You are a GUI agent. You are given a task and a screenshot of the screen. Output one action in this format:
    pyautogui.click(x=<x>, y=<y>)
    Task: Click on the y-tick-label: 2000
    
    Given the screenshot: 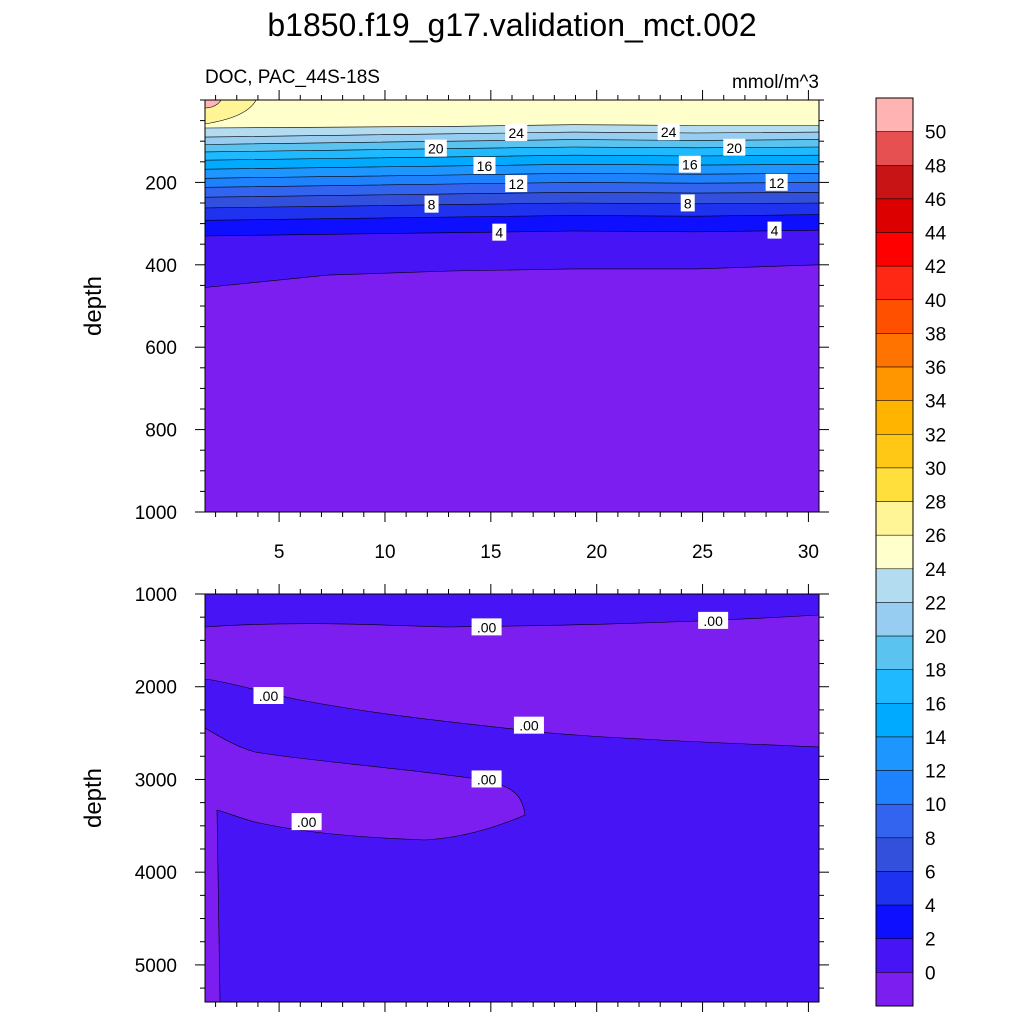 What is the action you would take?
    pyautogui.click(x=156, y=688)
    